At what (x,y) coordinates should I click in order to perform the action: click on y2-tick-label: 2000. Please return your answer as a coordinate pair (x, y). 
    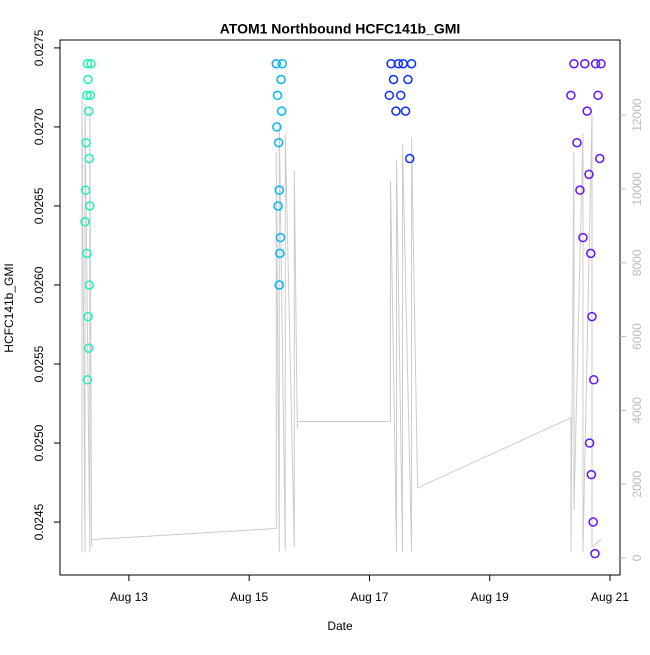
    Looking at the image, I should click on (637, 484).